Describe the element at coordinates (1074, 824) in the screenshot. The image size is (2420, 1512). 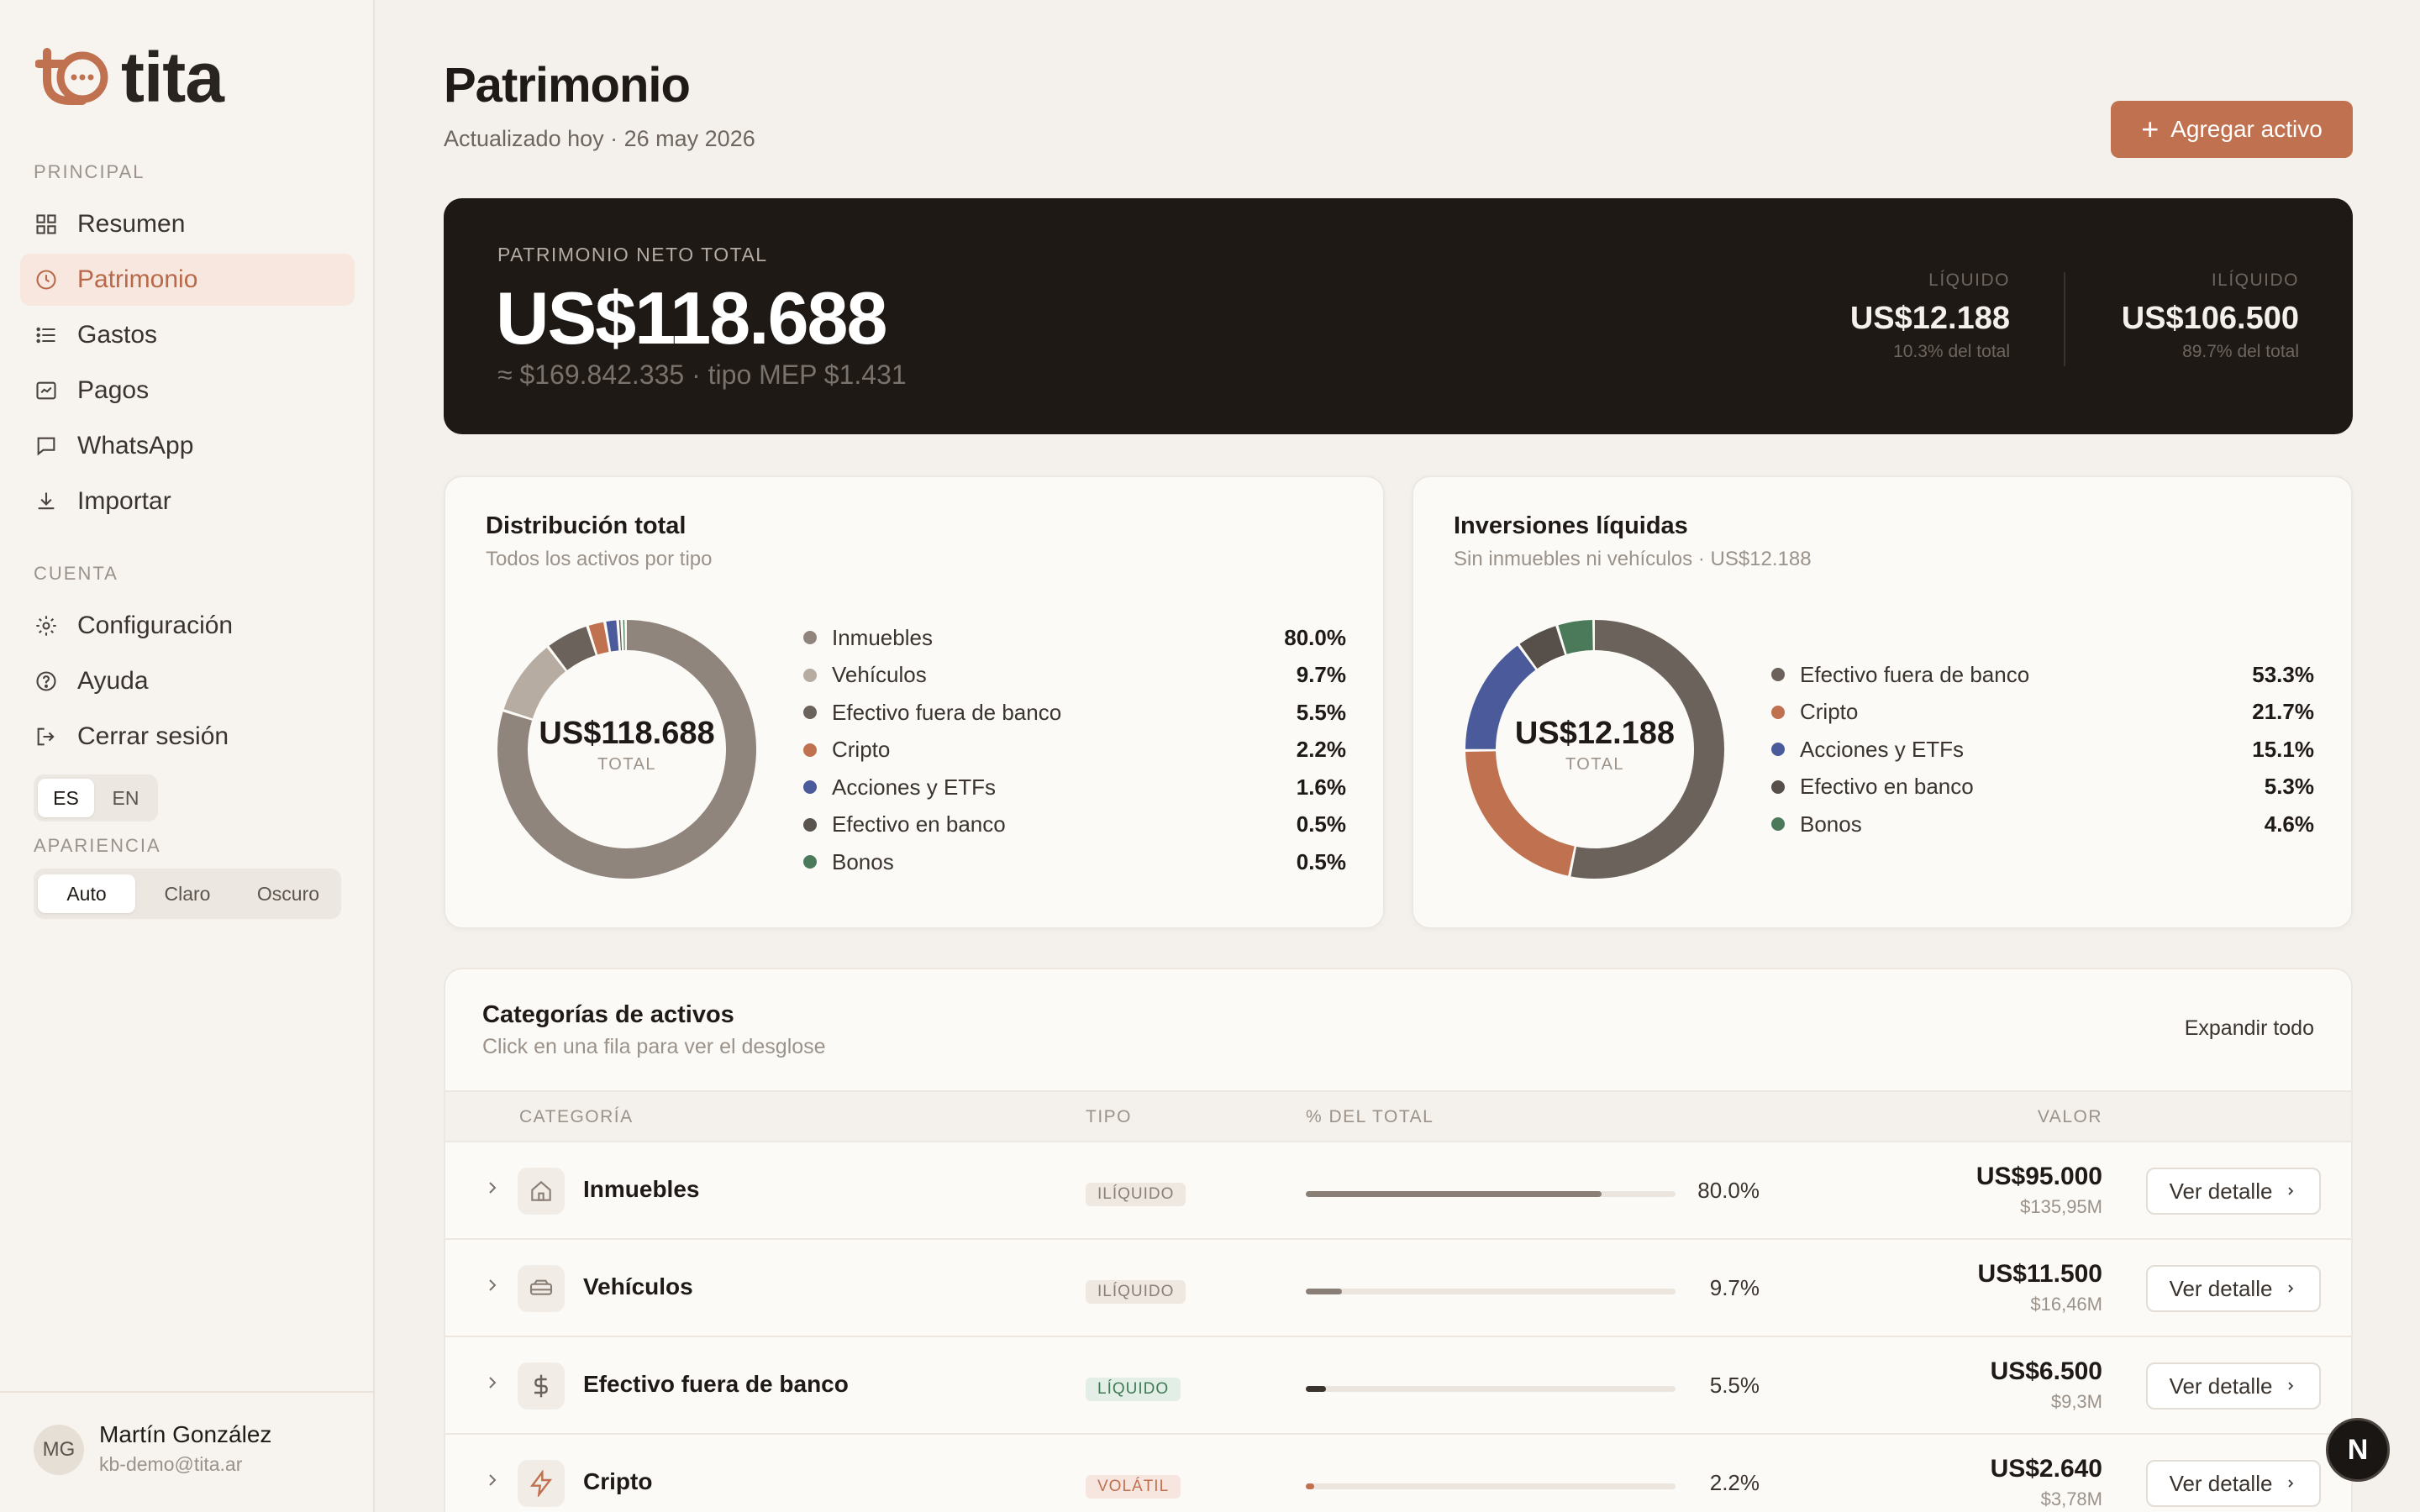
I see `legend-item: Efectivo en banco 0.5%` at that location.